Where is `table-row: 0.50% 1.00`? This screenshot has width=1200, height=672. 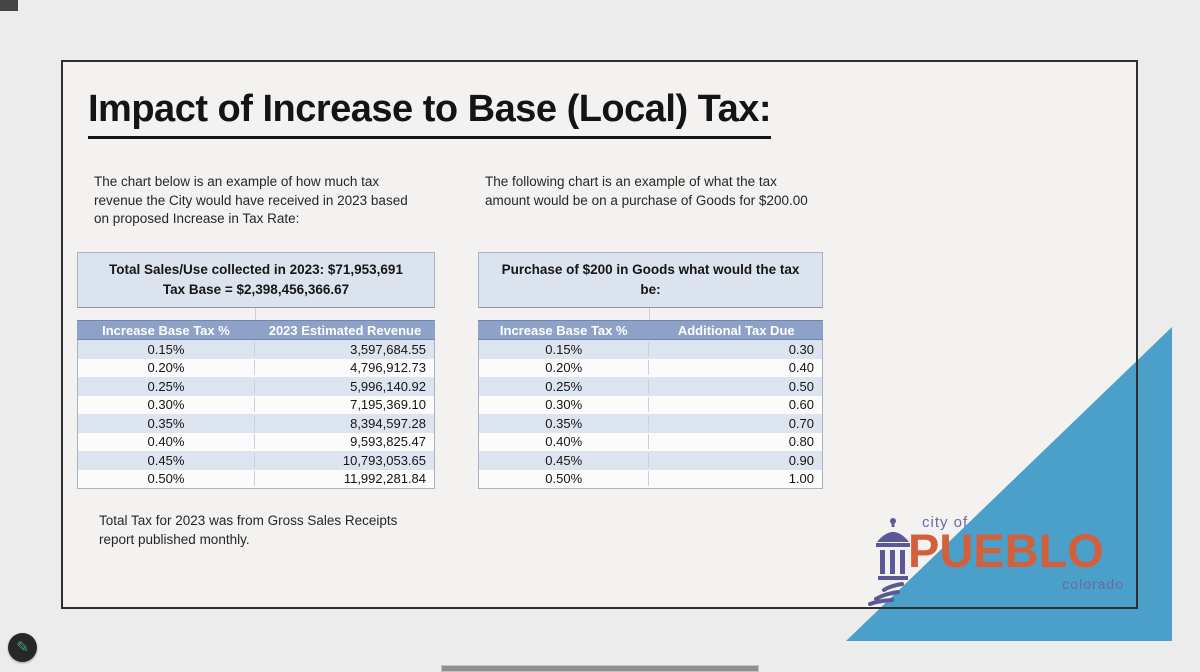
table-row: 0.50% 1.00 is located at coordinates (650, 478).